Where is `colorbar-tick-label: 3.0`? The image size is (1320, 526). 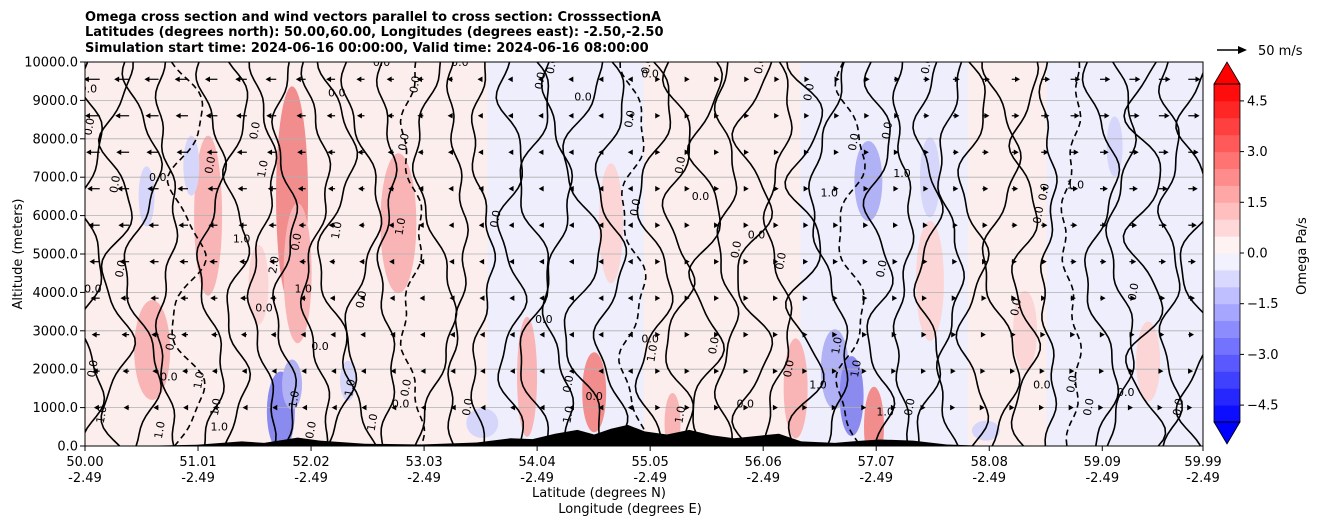 colorbar-tick-label: 3.0 is located at coordinates (1257, 152).